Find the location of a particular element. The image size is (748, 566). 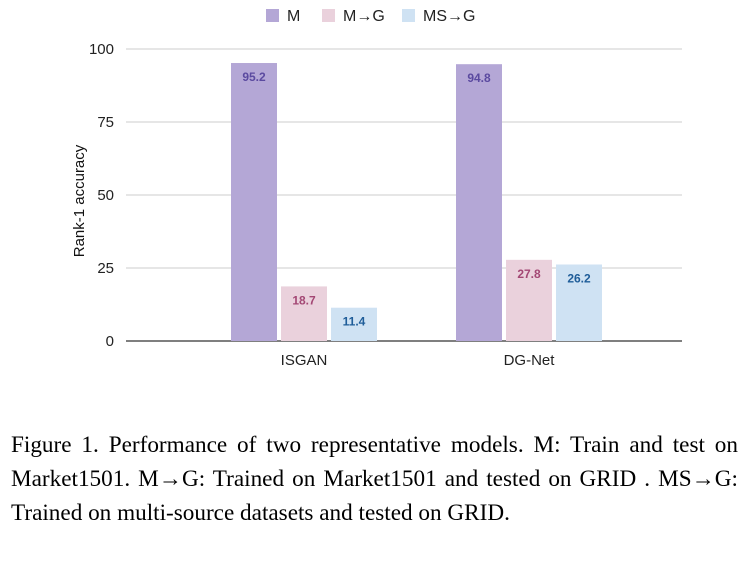

data-label: 18.7 is located at coordinates (304, 300).